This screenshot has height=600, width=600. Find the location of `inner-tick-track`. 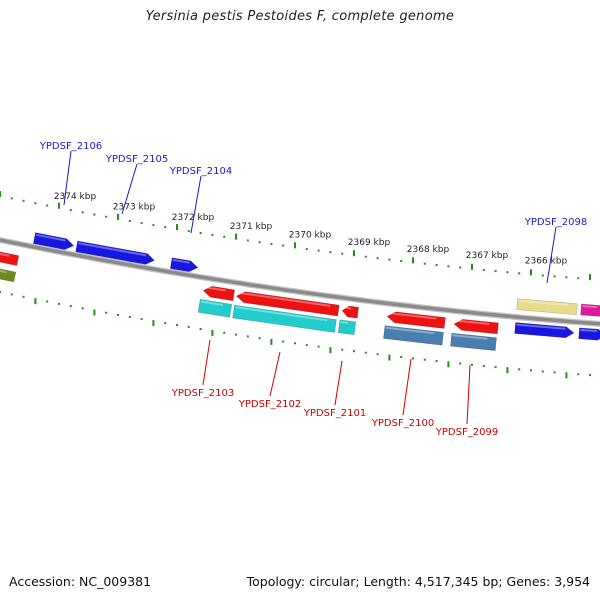

inner-tick-track is located at coordinates (295, 335).